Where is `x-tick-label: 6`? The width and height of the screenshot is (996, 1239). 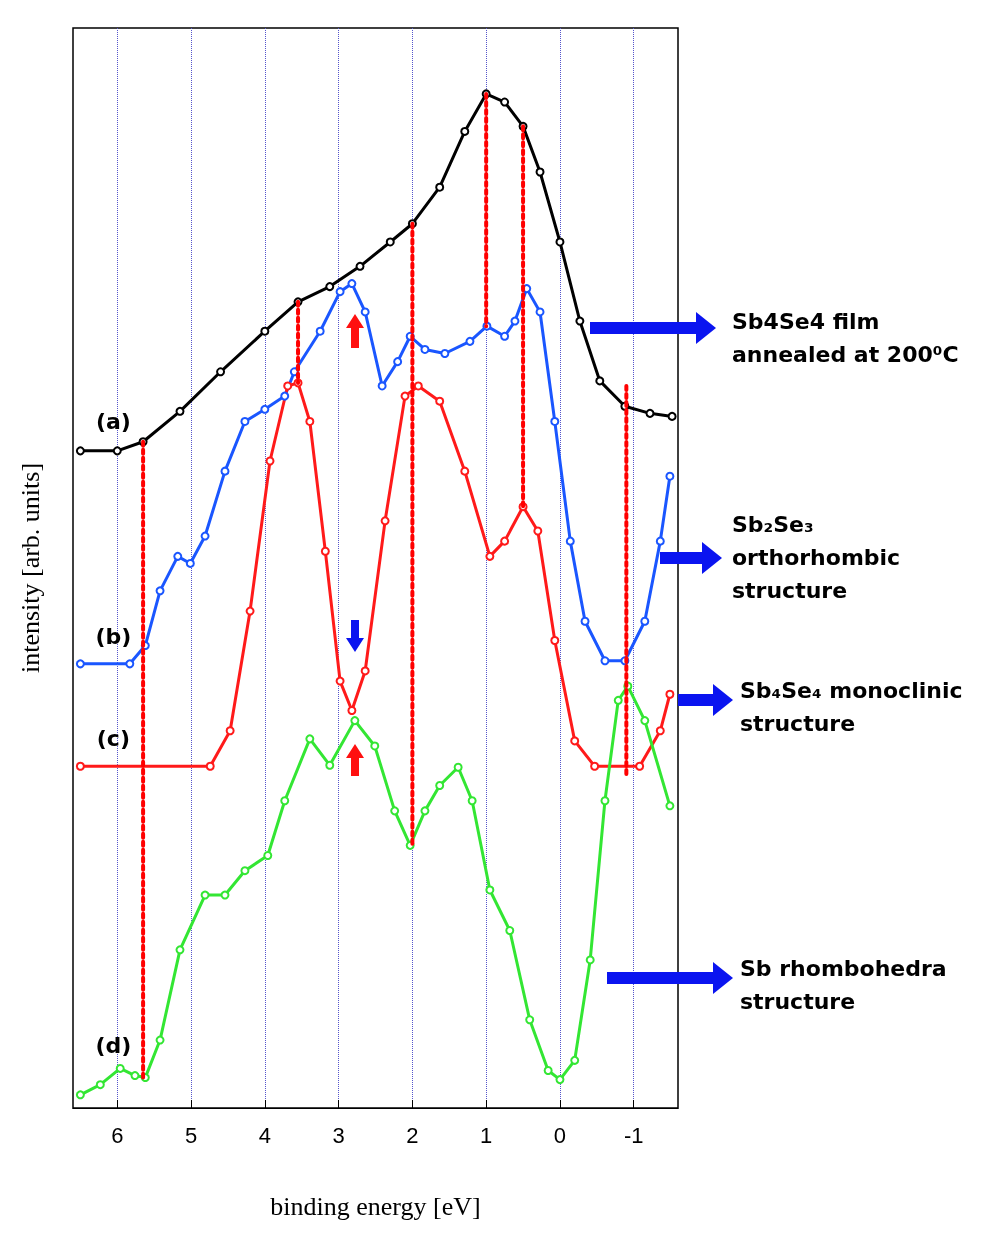 x-tick-label: 6 is located at coordinates (117, 1135).